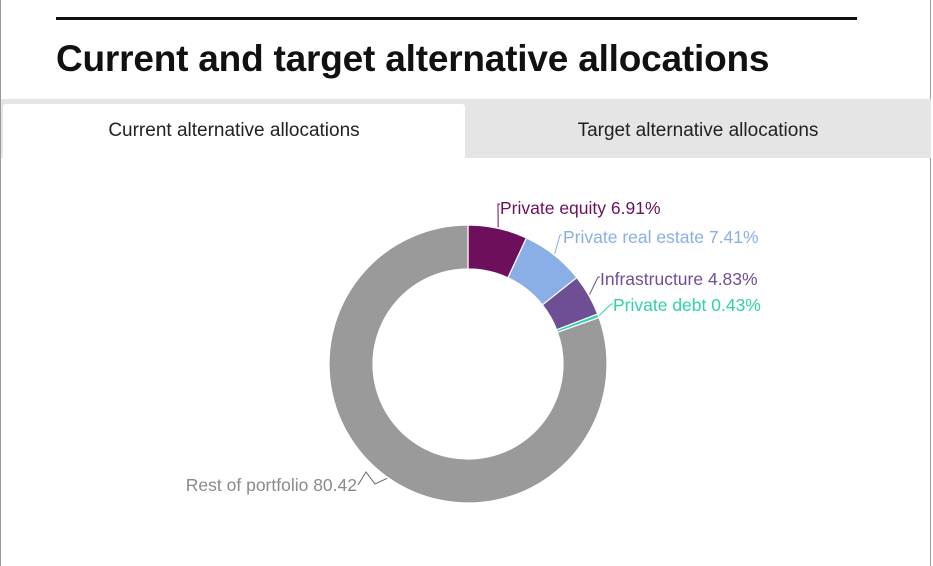  I want to click on connector-private-debt, so click(605, 309).